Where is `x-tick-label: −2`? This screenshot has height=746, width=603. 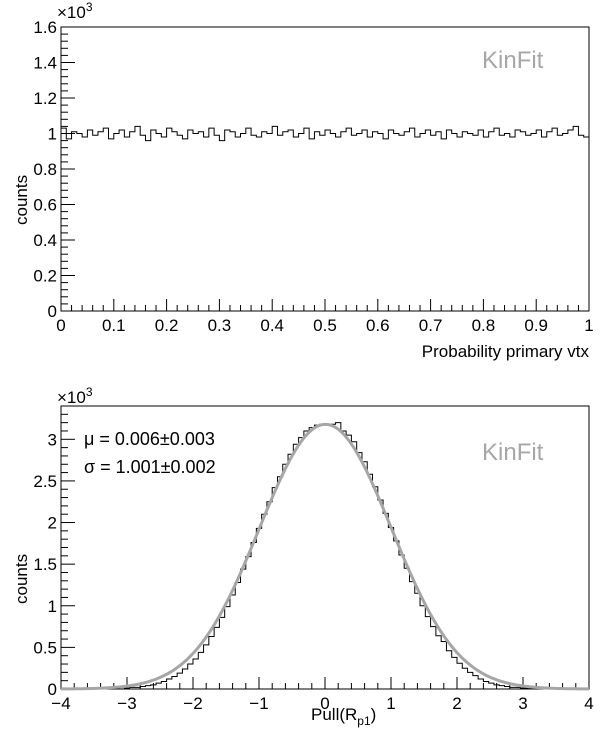 x-tick-label: −2 is located at coordinates (192, 703).